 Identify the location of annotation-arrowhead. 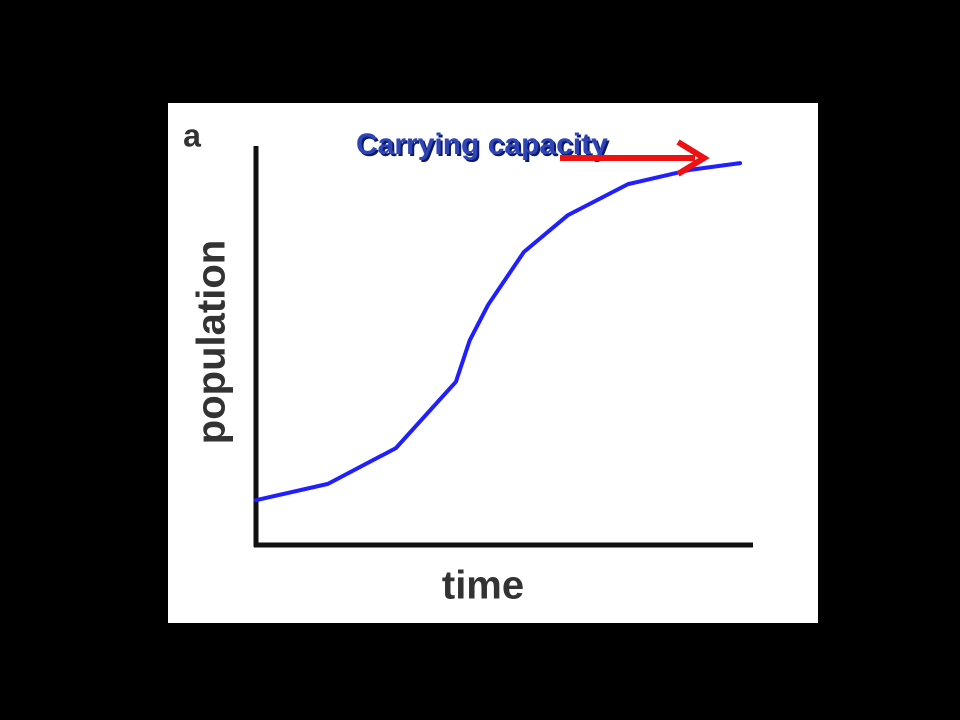
(693, 158).